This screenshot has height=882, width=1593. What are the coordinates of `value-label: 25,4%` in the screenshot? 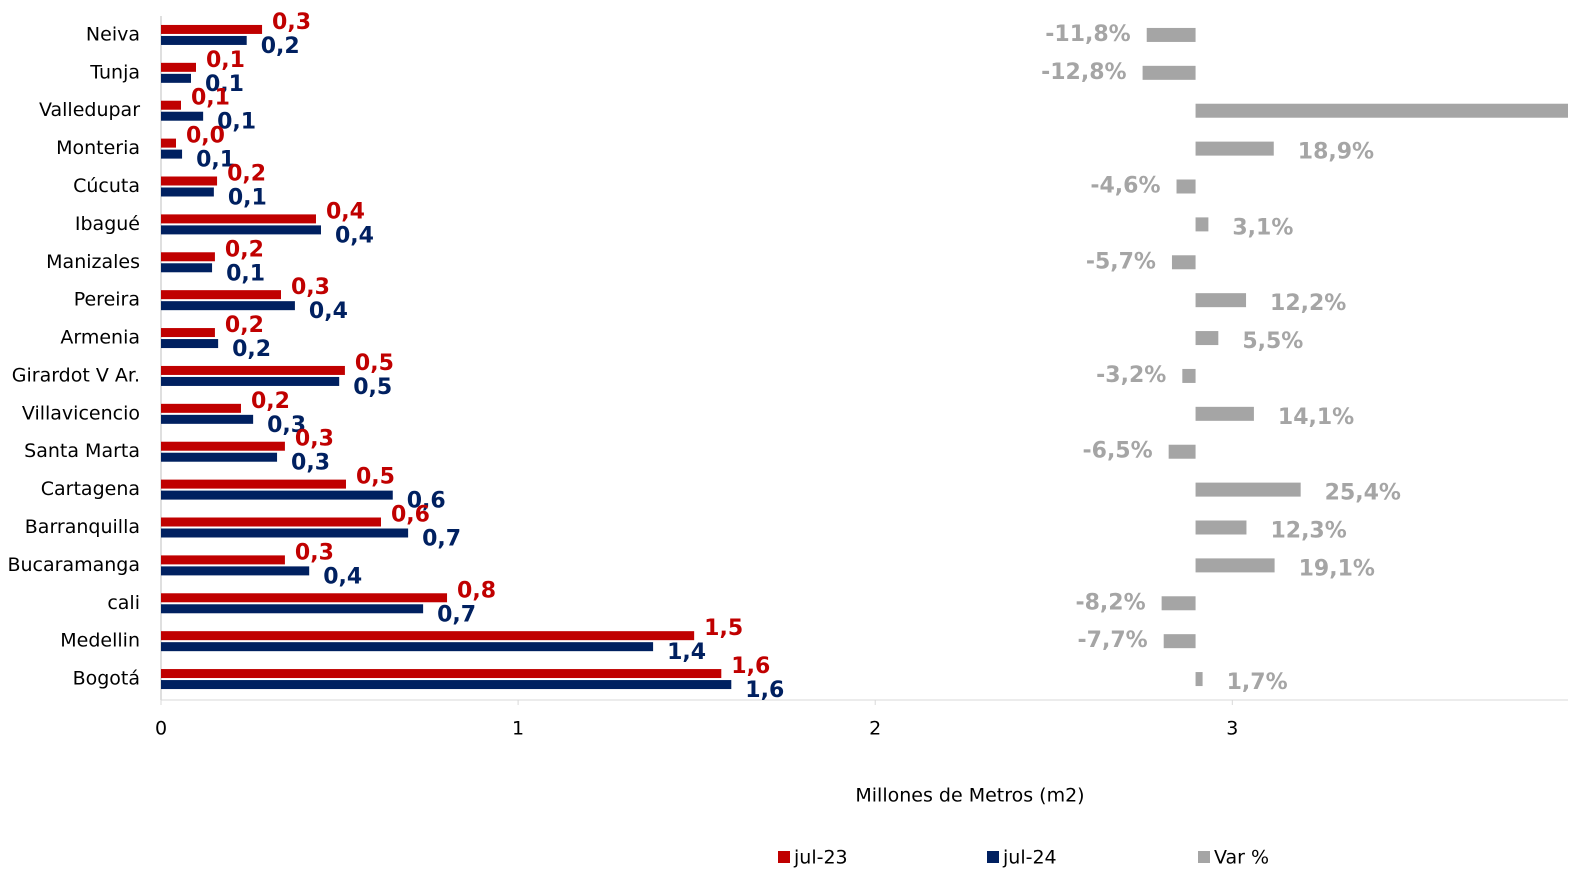 It's located at (1363, 493).